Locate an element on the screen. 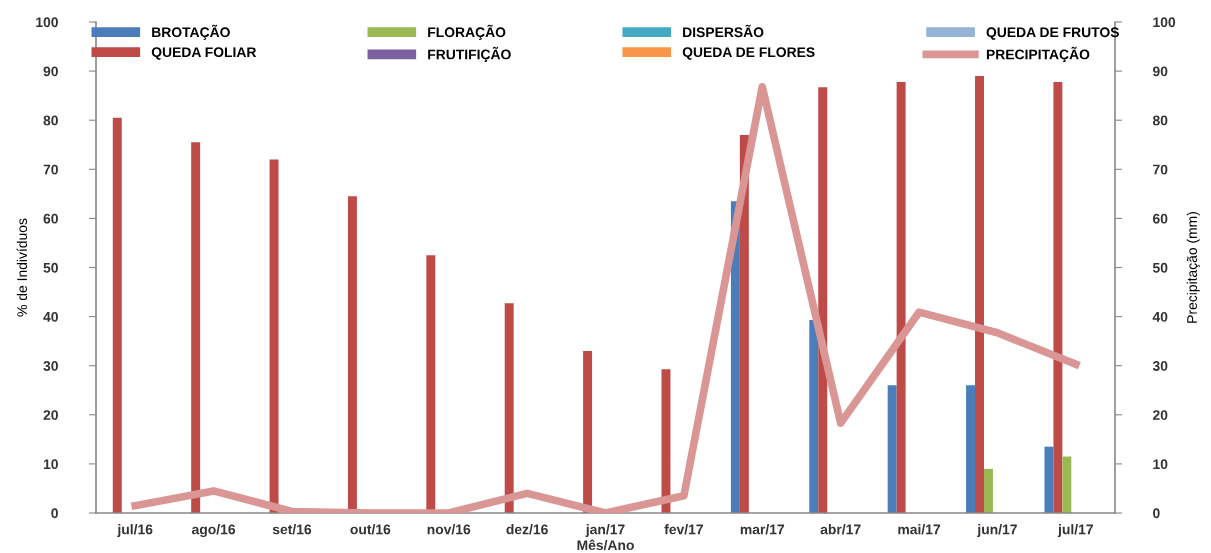 Image resolution: width=1211 pixels, height=553 pixels. y2-tick-label: 70 is located at coordinates (1160, 169).